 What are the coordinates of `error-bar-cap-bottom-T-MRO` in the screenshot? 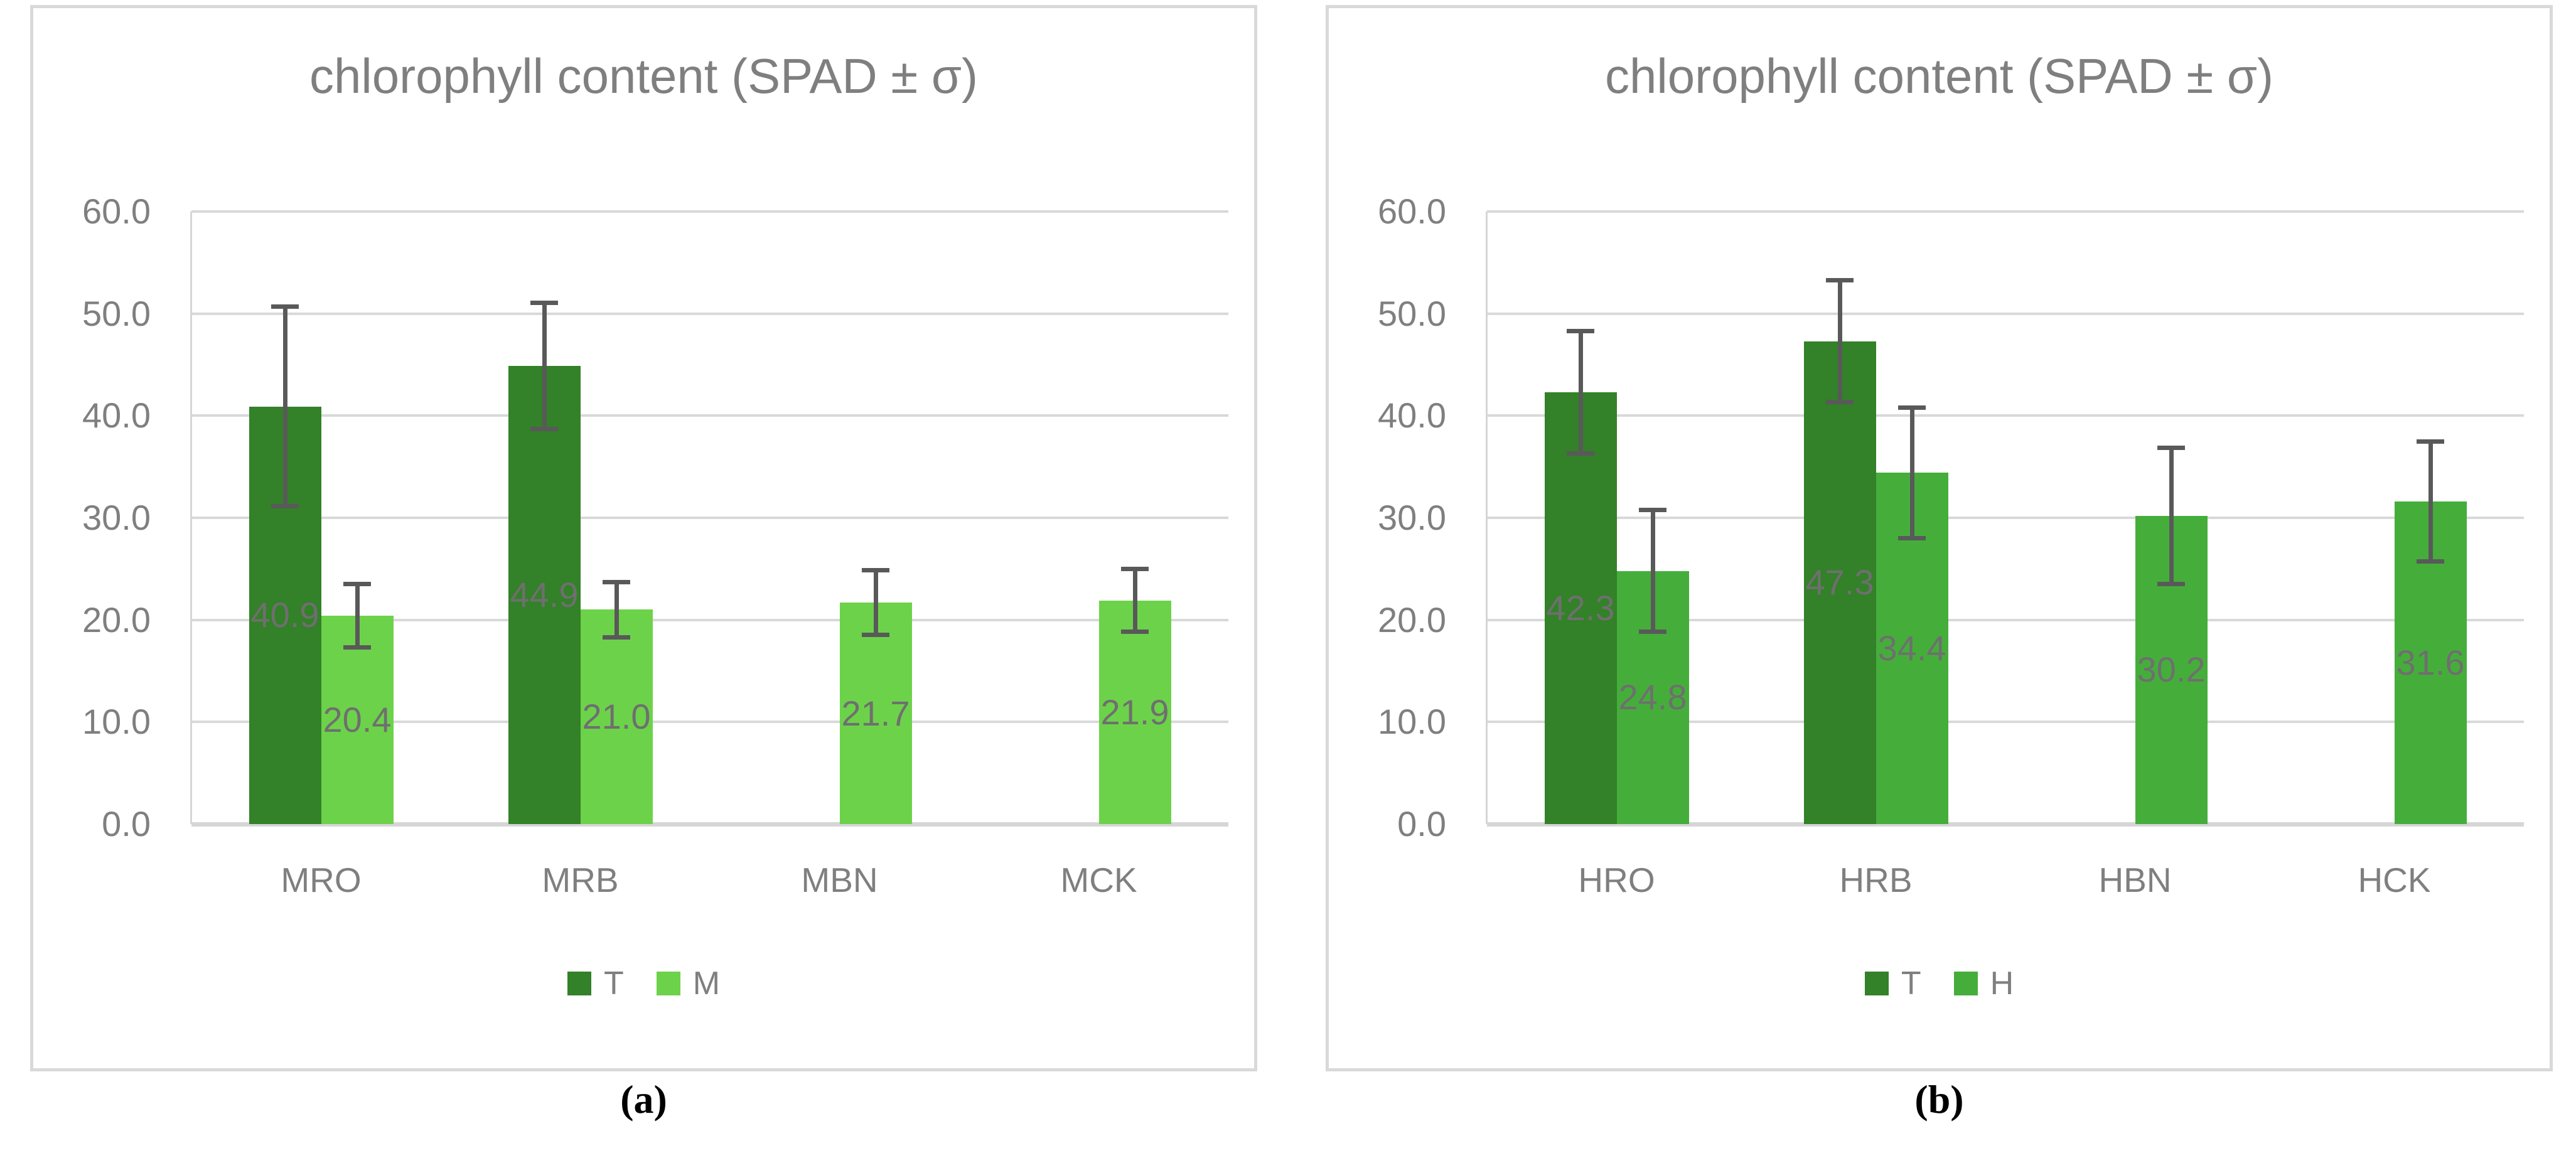 It's located at (285, 507).